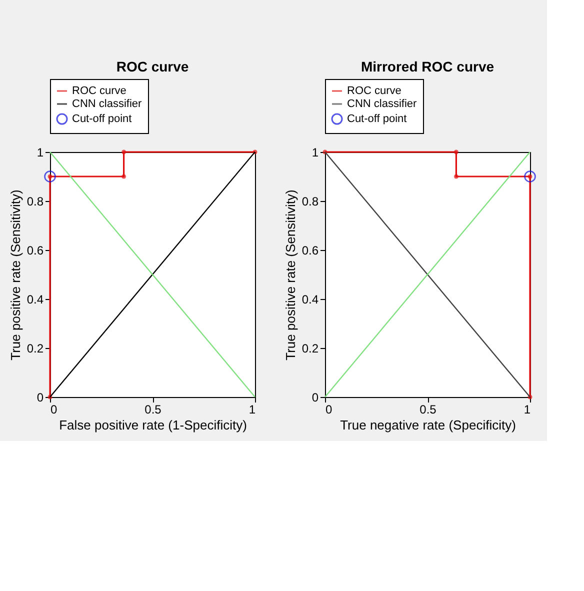 The height and width of the screenshot is (591, 584). Describe the element at coordinates (152, 66) in the screenshot. I see `chart-title: ROC curve` at that location.